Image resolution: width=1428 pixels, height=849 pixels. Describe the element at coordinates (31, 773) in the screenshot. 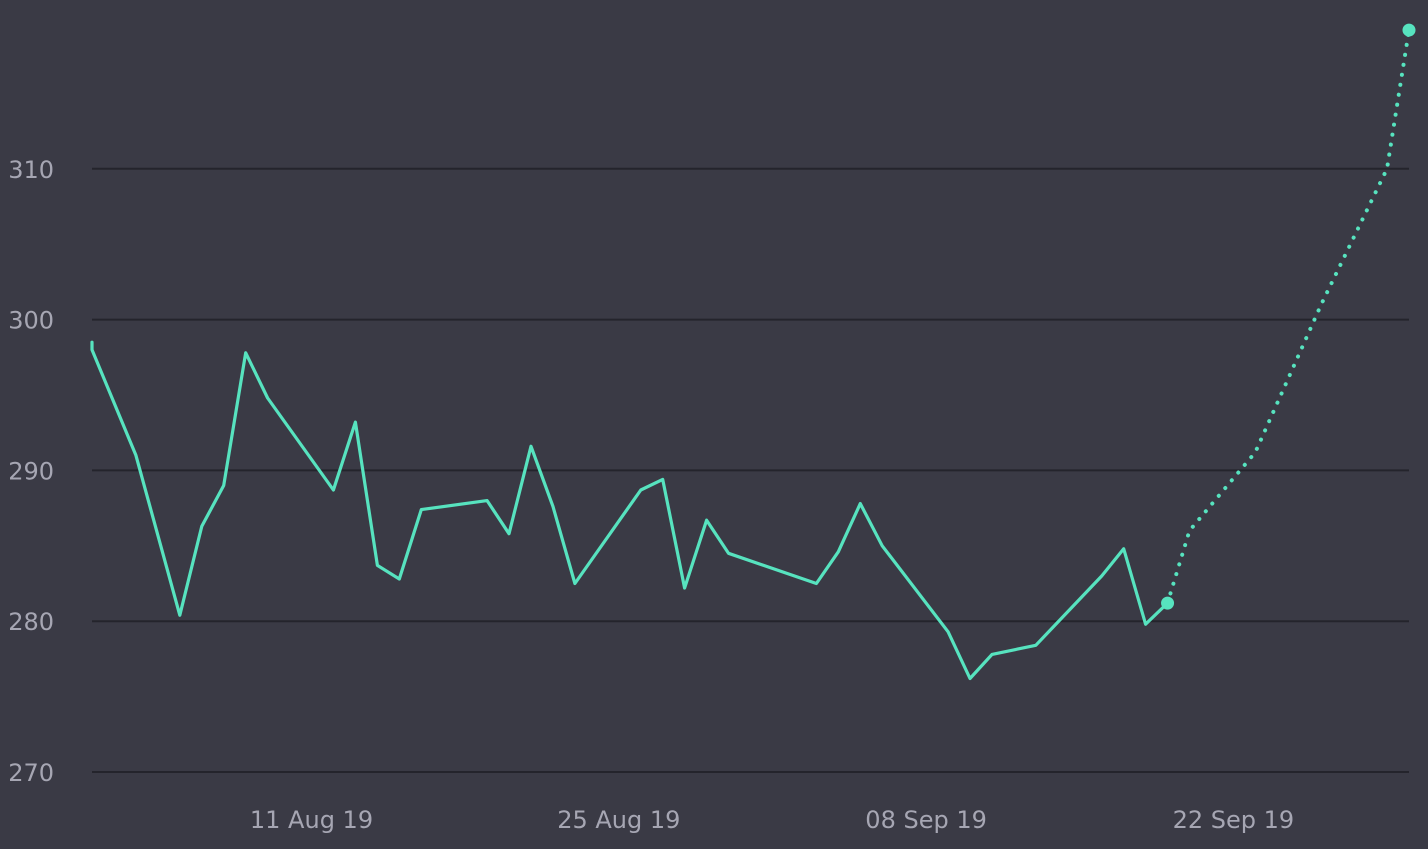

I see `y-tick-label: 270` at that location.